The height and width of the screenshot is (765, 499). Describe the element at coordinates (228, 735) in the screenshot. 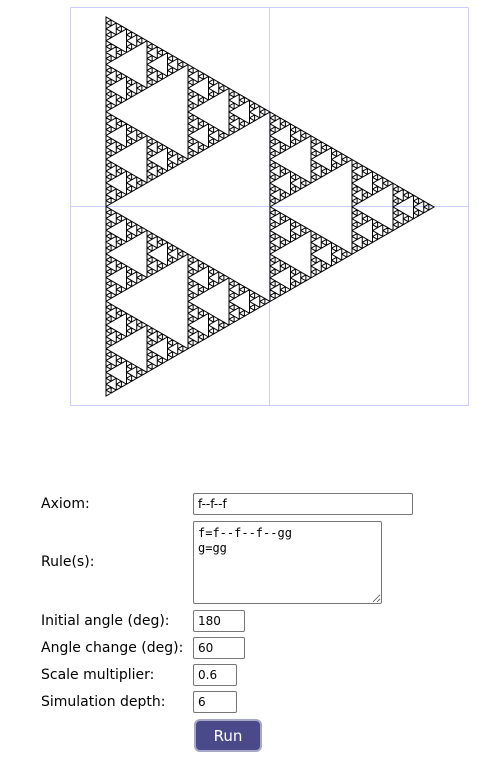

I see `run-button: Run` at that location.